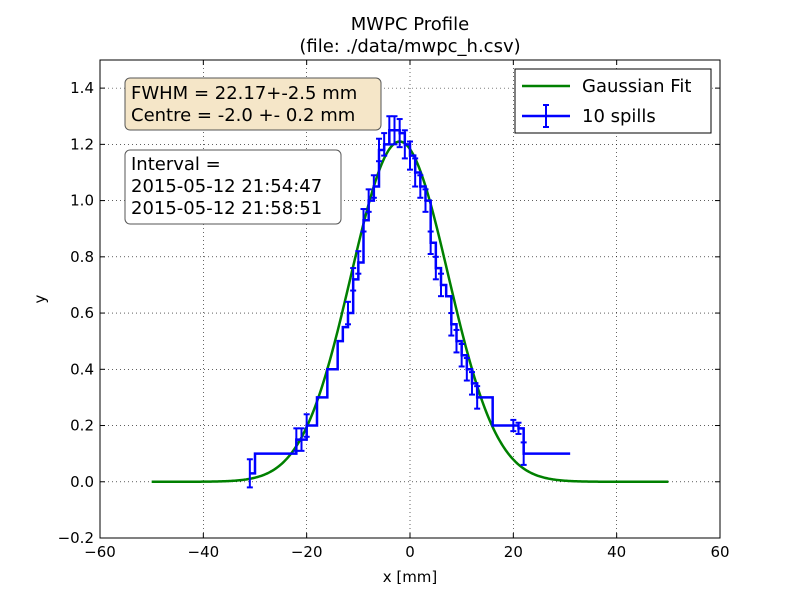  Describe the element at coordinates (82, 257) in the screenshot. I see `y-tick-label: 0.8` at that location.